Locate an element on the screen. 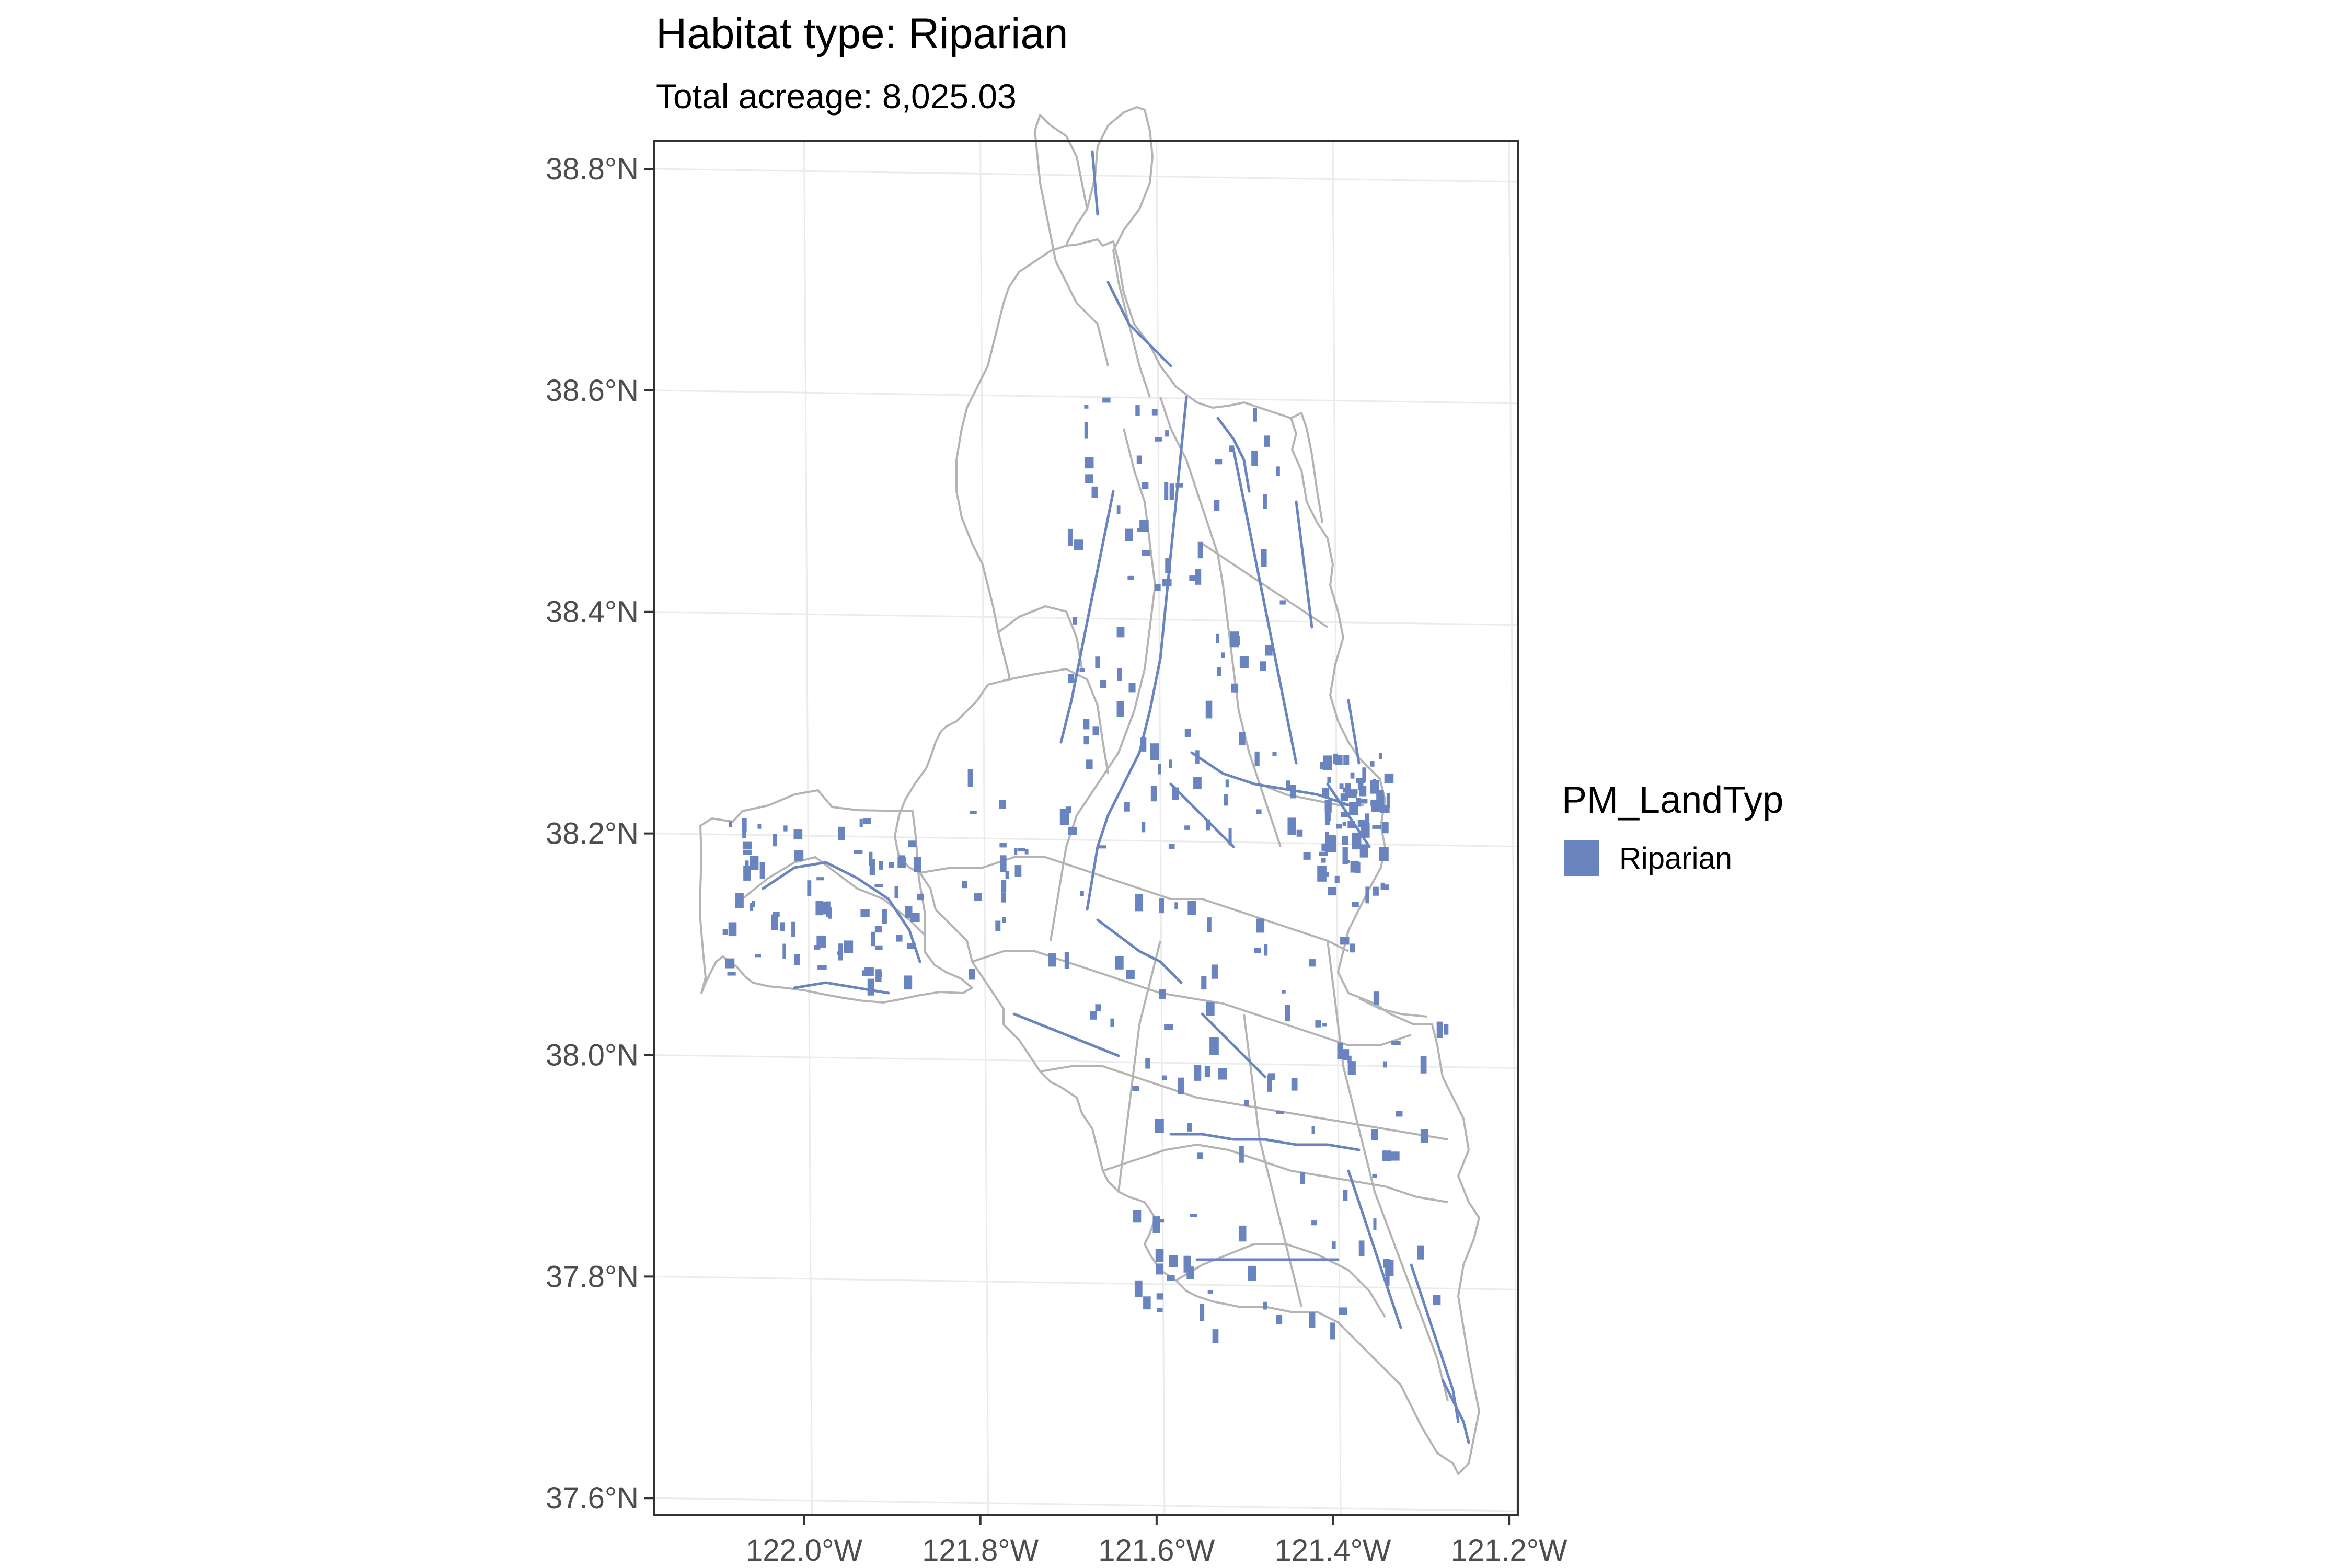  boundary-west-inner is located at coordinates (833, 896).